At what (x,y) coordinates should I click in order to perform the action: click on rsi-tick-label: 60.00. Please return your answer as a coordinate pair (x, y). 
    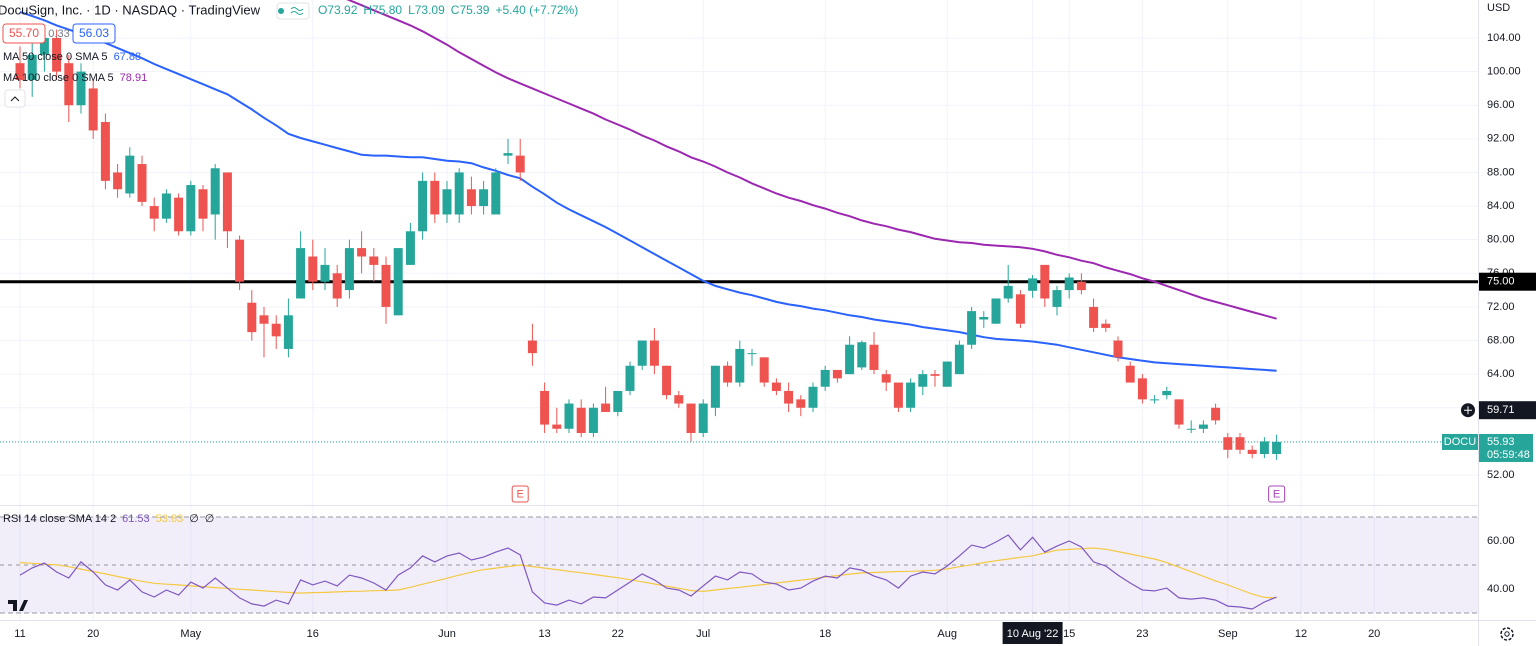
    Looking at the image, I should click on (1501, 541).